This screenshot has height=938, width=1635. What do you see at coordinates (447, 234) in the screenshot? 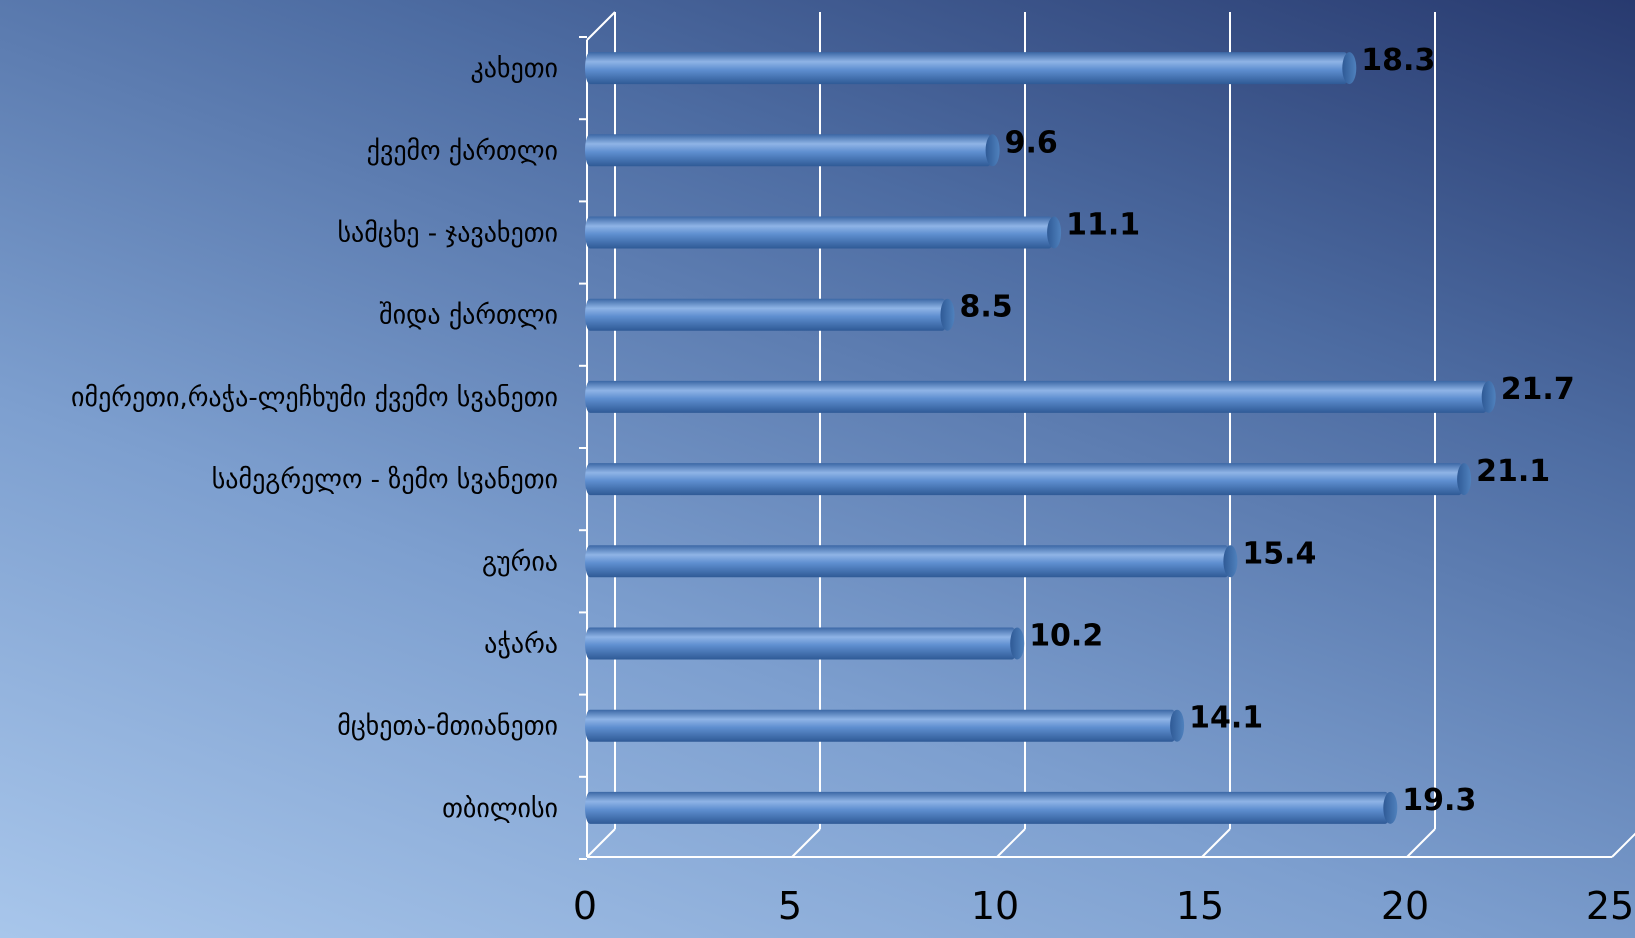
I see `category-label: სამცხე - ჯავახეთი` at bounding box center [447, 234].